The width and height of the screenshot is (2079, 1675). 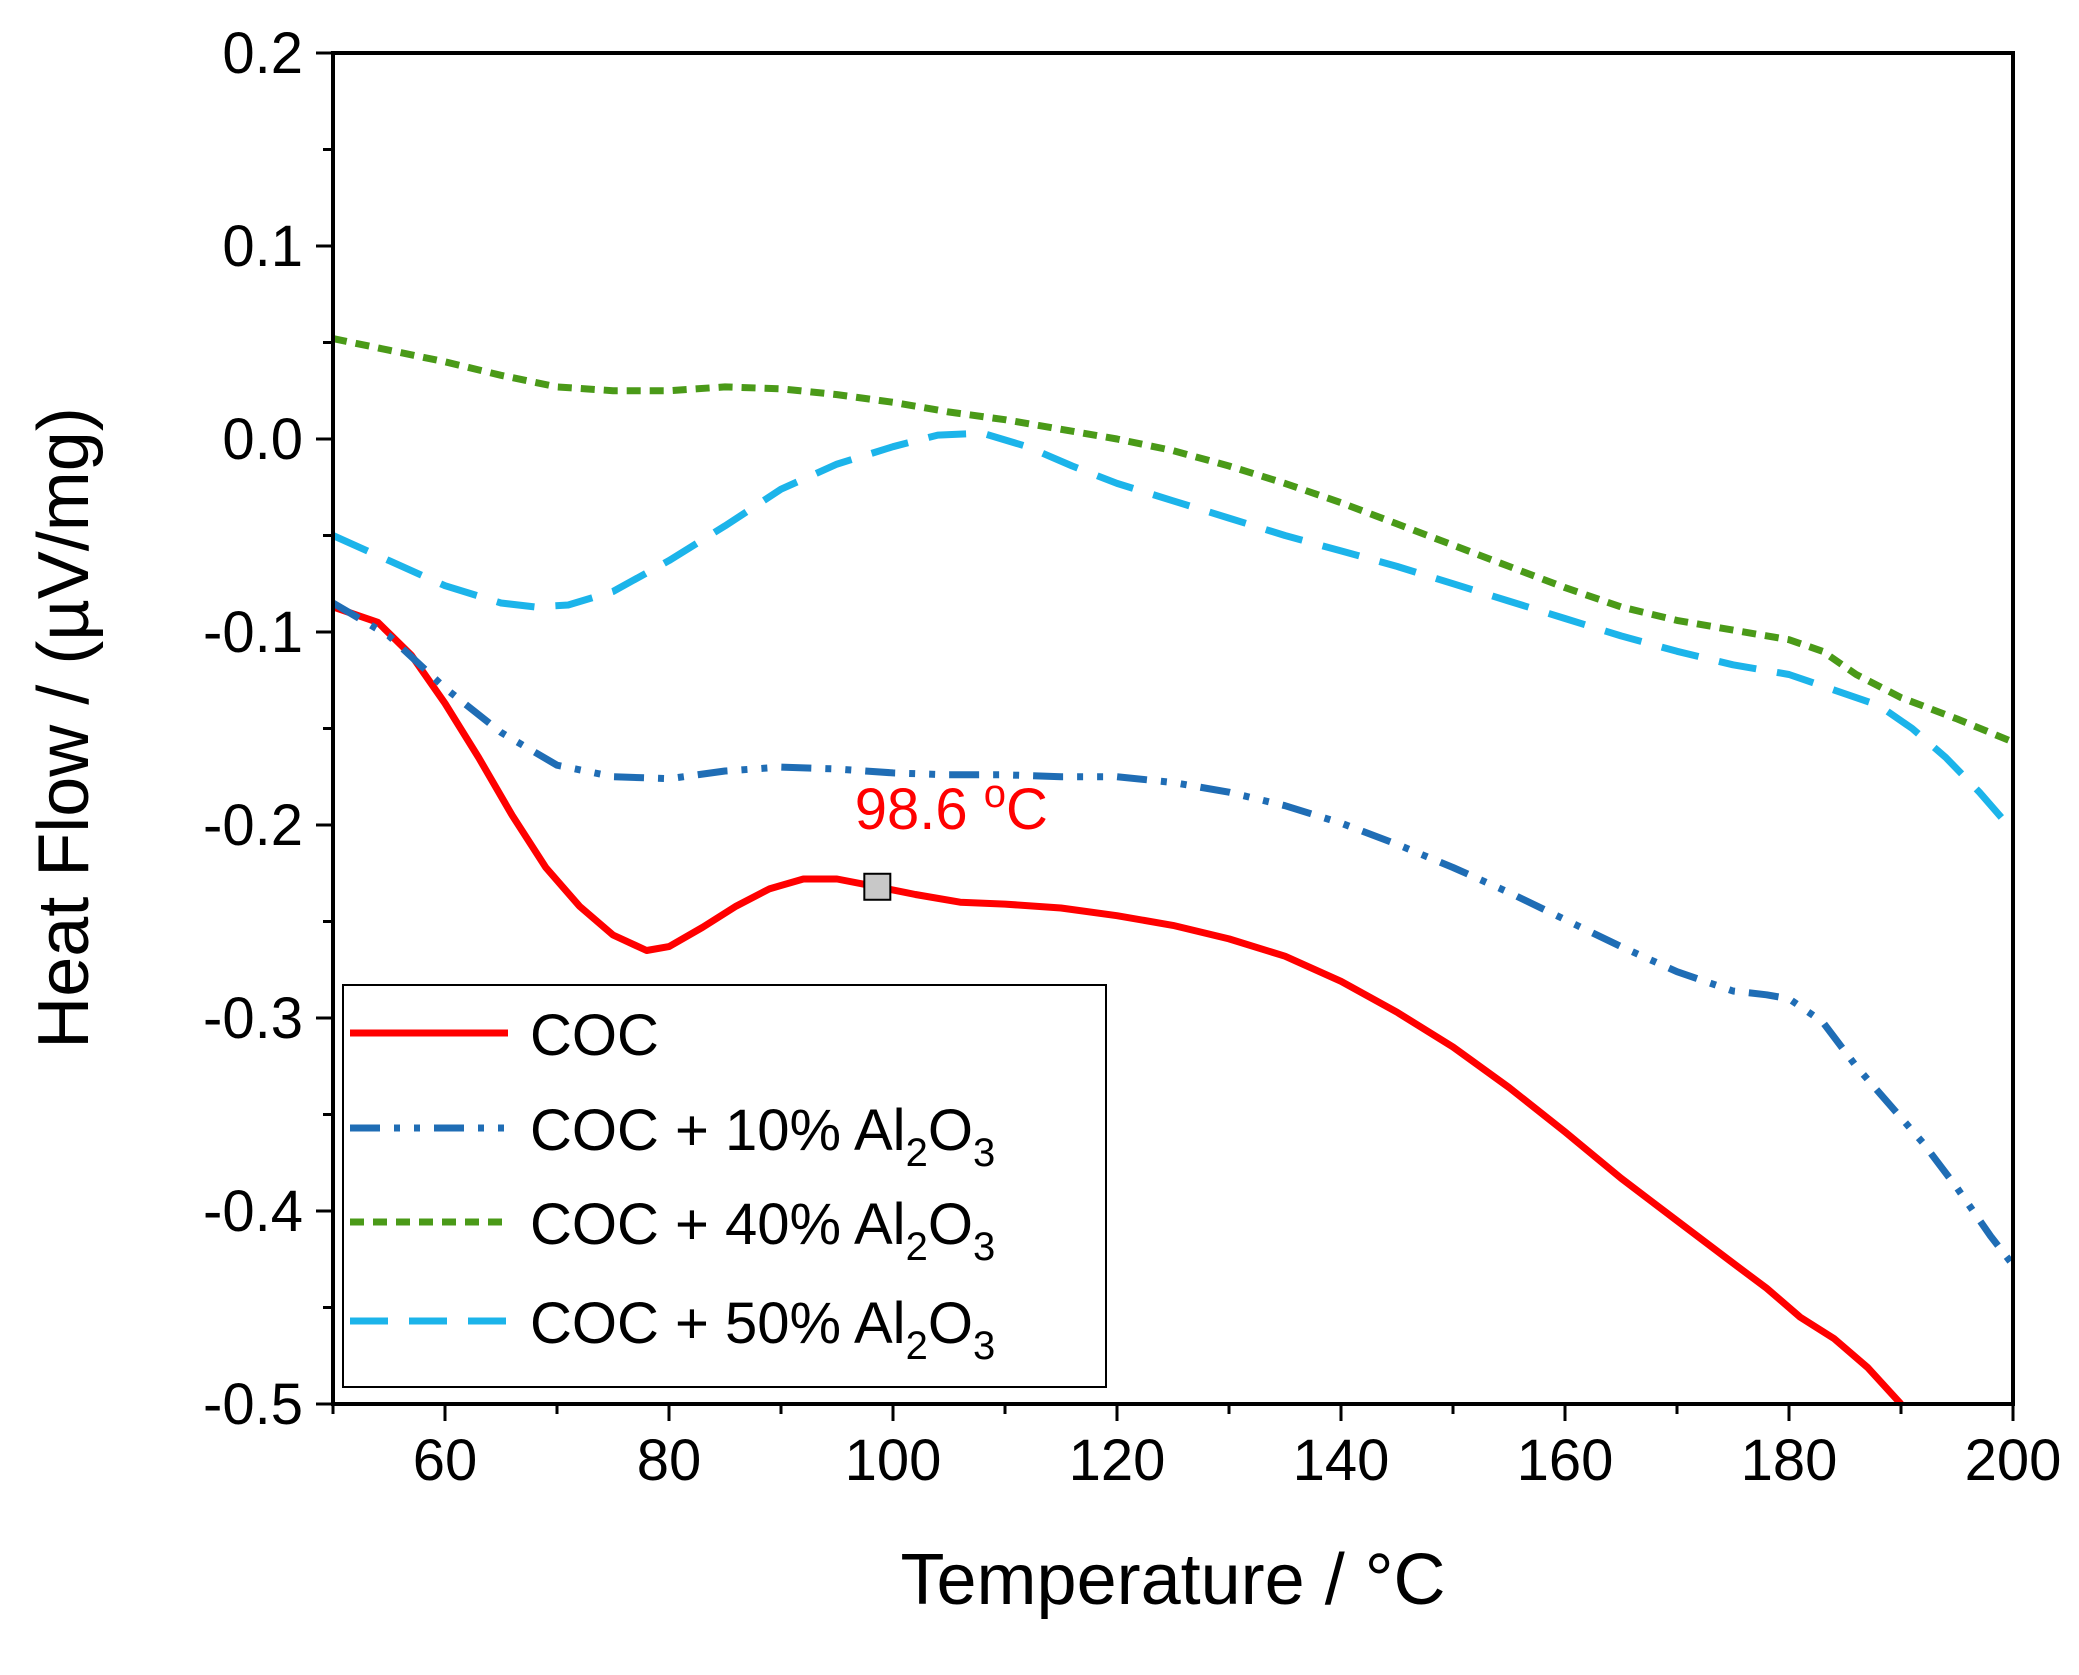 What do you see at coordinates (64, 728) in the screenshot?
I see `y-axis-title: Heat Flow / (µV/mg)` at bounding box center [64, 728].